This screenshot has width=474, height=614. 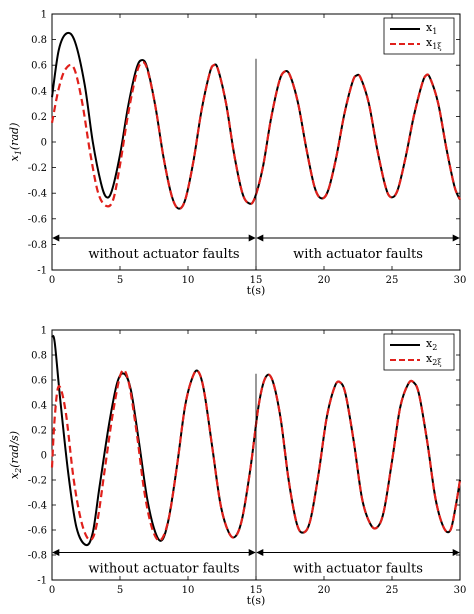 I want to click on y-axis-label-unit: (rad/s), so click(x=14, y=449).